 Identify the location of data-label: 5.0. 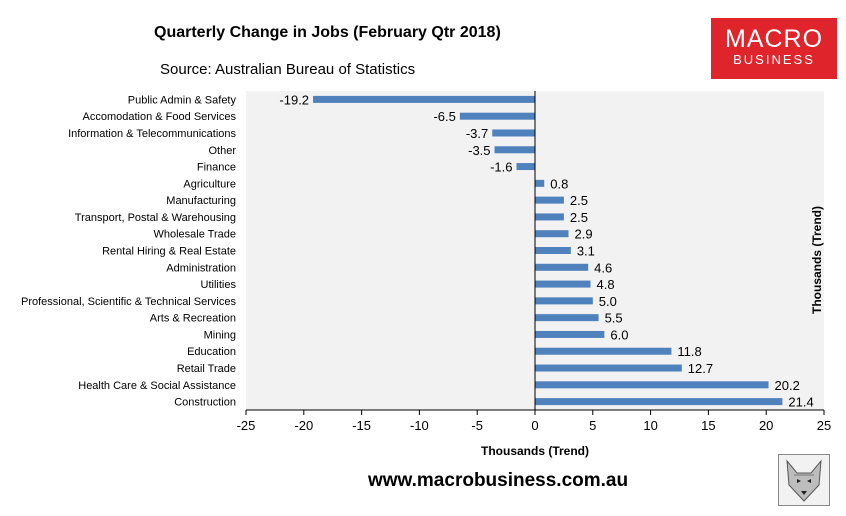
(608, 301).